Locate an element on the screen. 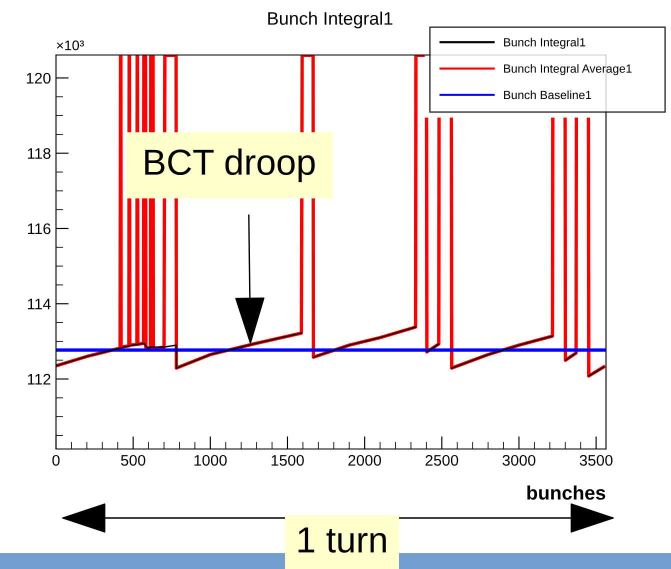 This screenshot has width=671, height=569. x-tick-label: 0 is located at coordinates (56, 460).